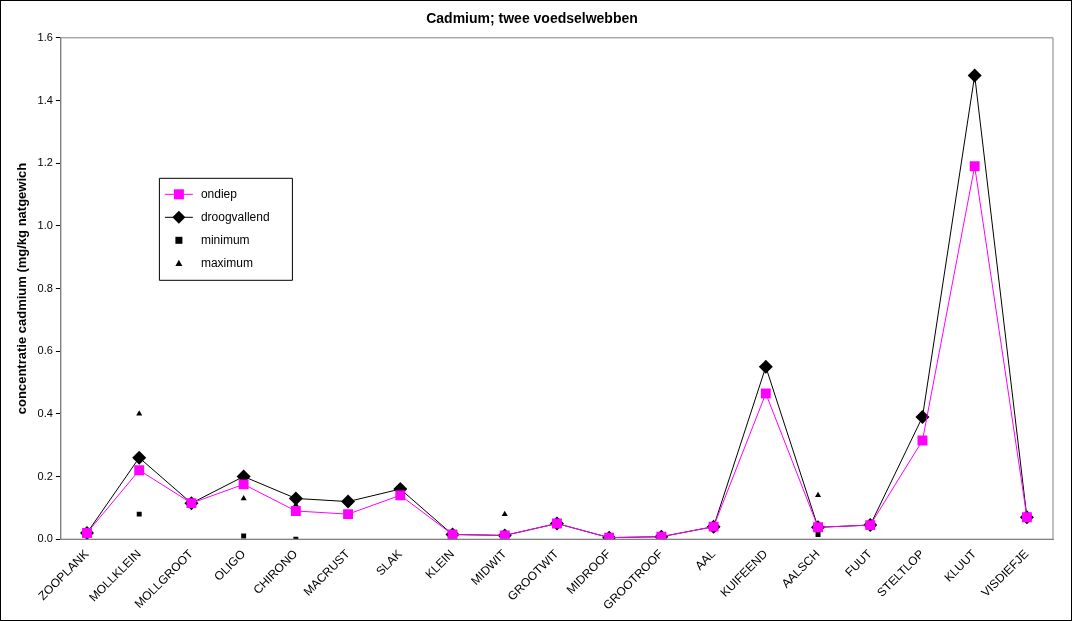  Describe the element at coordinates (45, 36) in the screenshot. I see `y-tick-label: 1.6` at that location.